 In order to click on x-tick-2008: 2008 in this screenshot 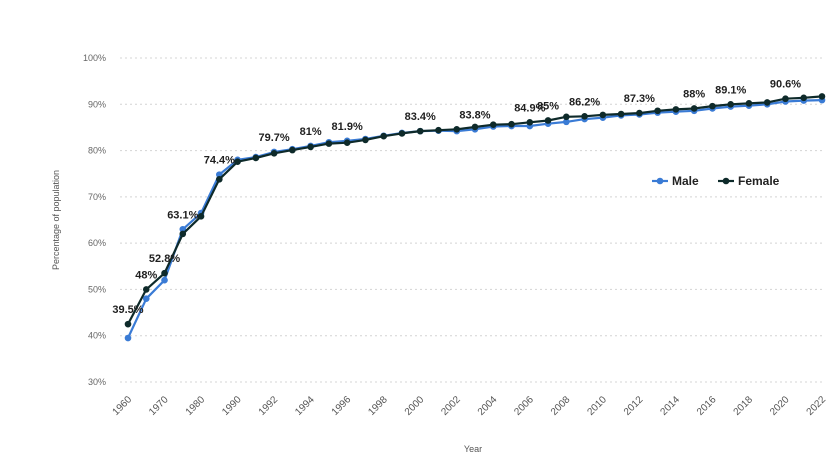, I will do `click(561, 406)`.